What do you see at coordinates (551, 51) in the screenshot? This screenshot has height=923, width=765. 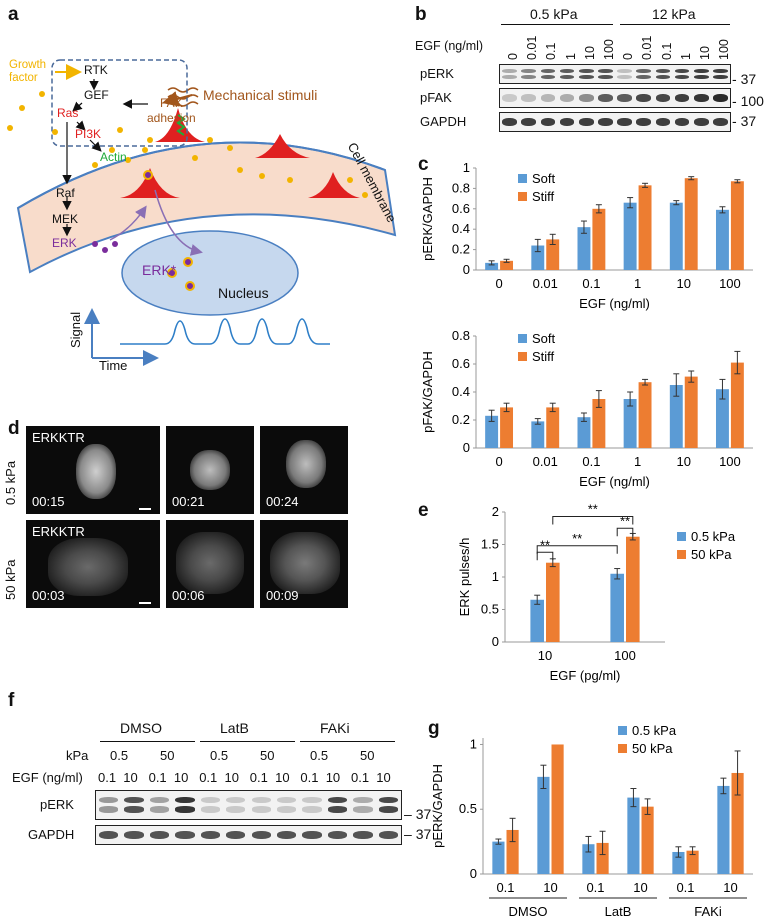 I see `dose-label: 0.1` at bounding box center [551, 51].